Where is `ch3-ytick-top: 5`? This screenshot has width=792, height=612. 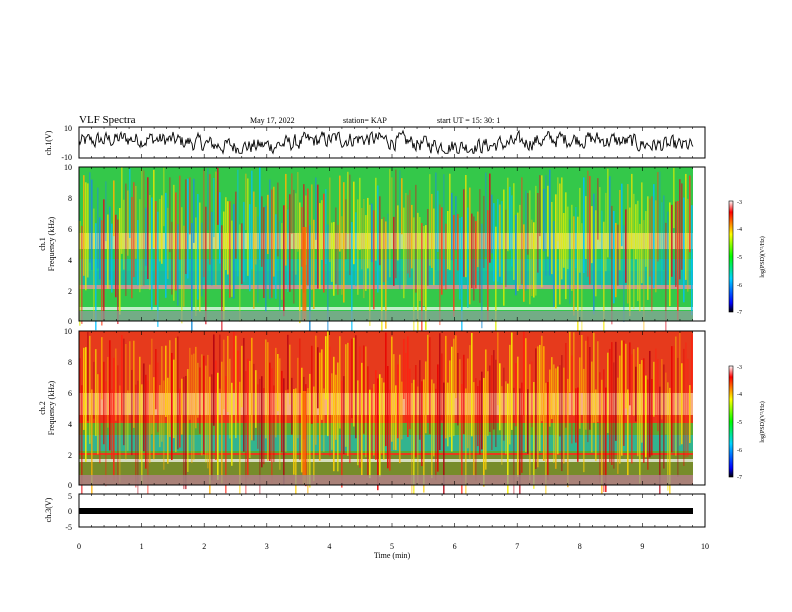 ch3-ytick-top: 5 is located at coordinates (70, 496).